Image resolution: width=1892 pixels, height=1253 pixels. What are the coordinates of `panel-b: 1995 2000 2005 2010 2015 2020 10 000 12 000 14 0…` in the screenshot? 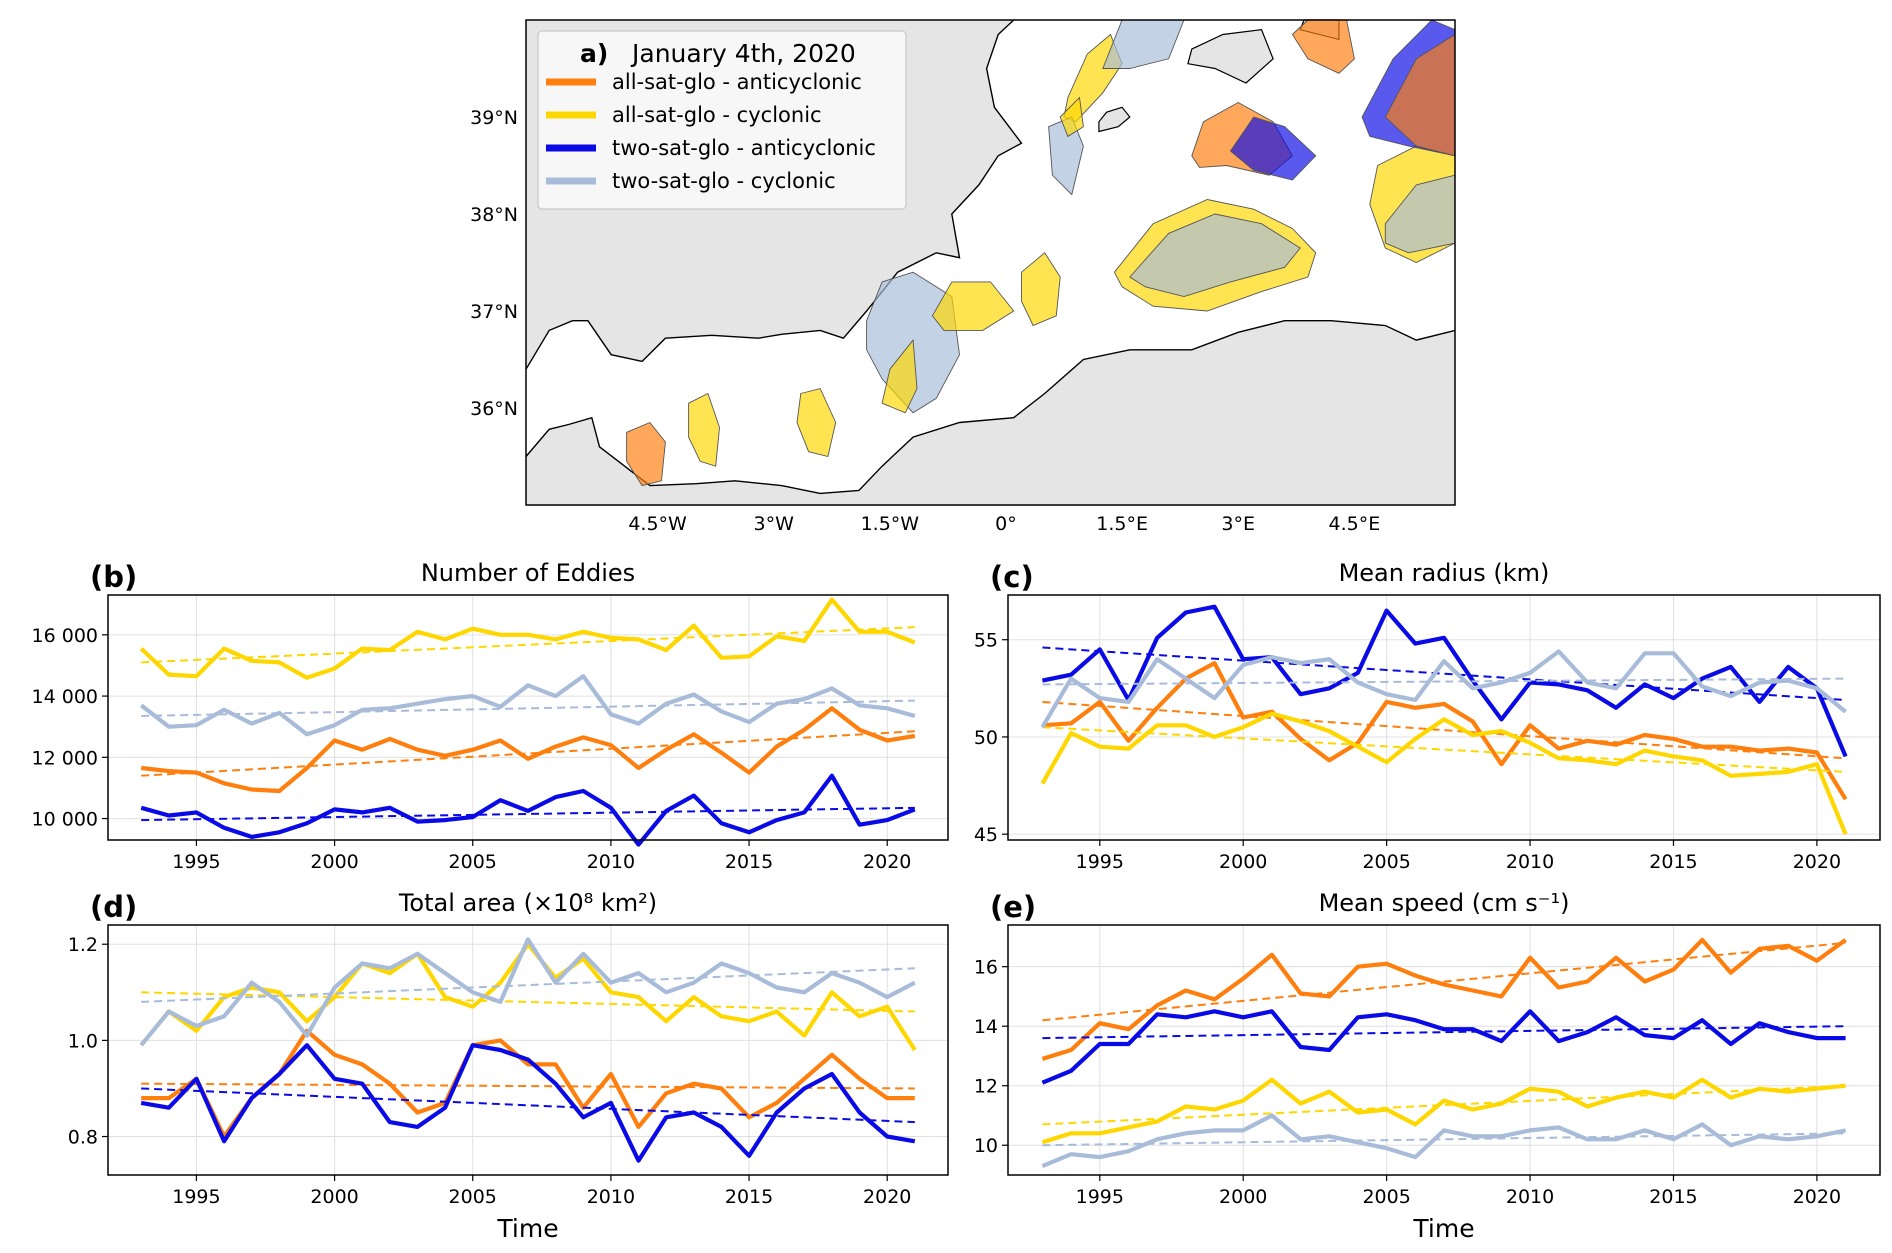 It's located at (490, 716).